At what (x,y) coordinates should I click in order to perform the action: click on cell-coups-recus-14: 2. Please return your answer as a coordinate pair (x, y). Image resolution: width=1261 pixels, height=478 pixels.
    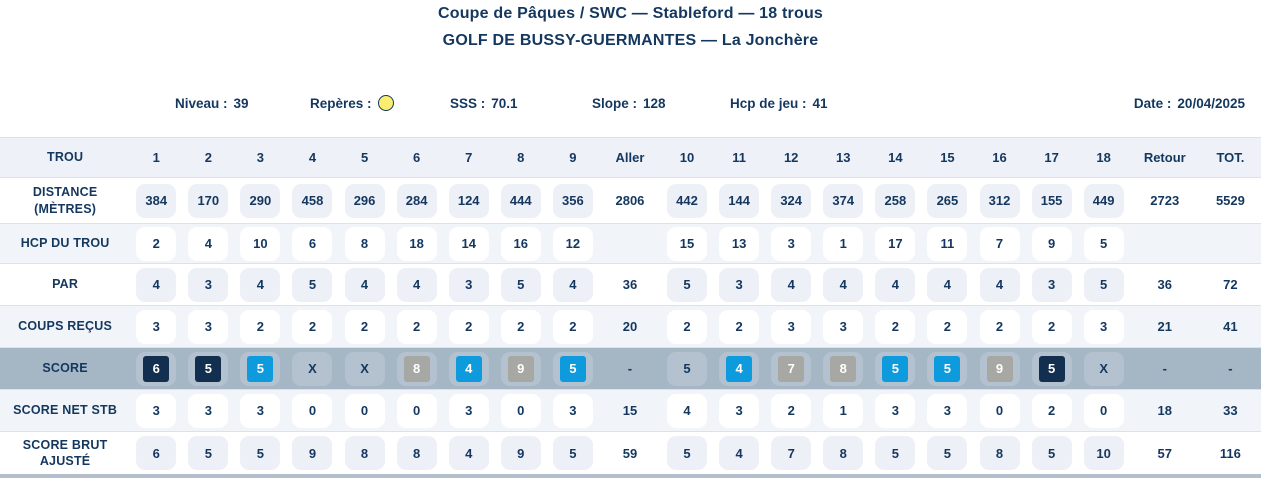
    Looking at the image, I should click on (895, 327).